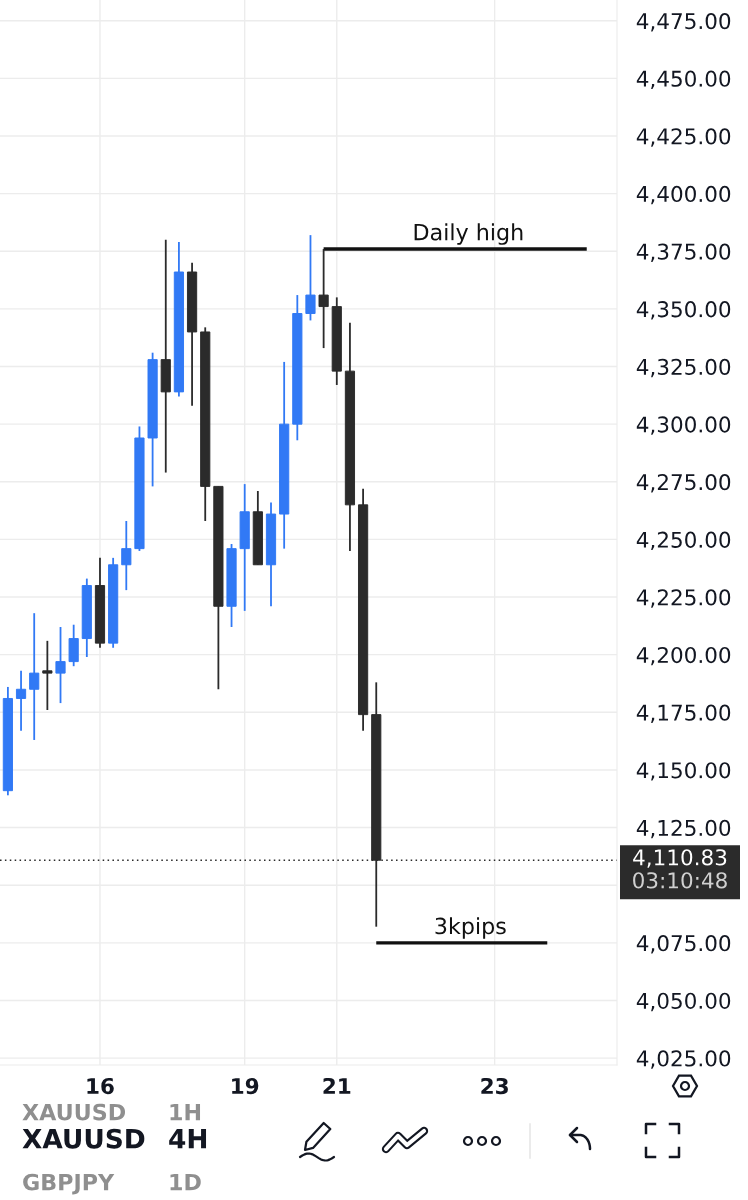  What do you see at coordinates (683, 598) in the screenshot?
I see `y-tick-label: 4,225.00` at bounding box center [683, 598].